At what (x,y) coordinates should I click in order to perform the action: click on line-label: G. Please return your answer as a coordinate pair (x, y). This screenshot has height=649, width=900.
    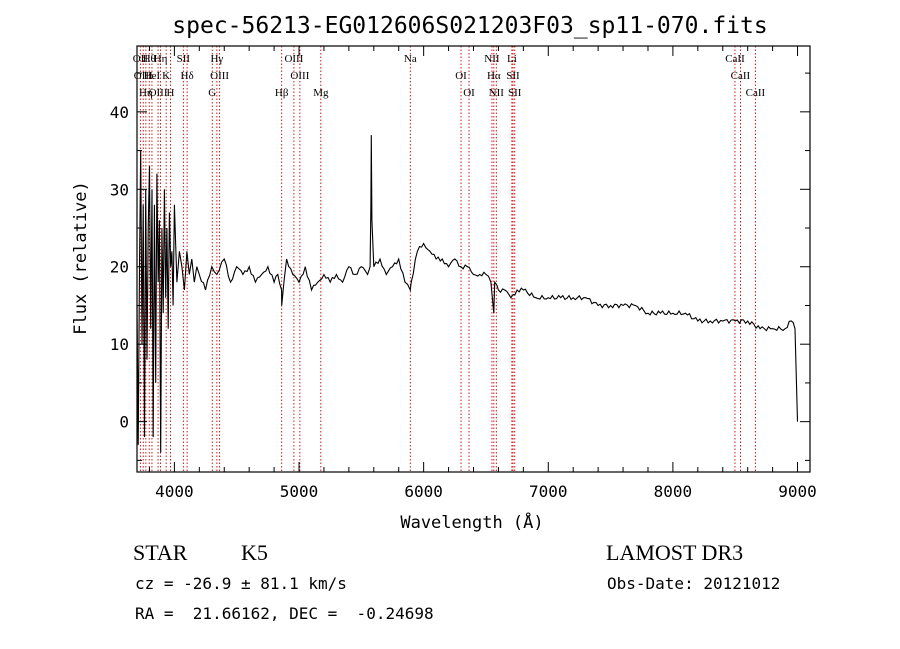
    Looking at the image, I should click on (212, 93).